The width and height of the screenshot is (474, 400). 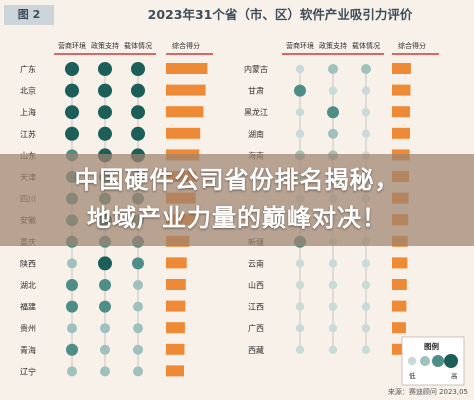 What do you see at coordinates (412, 375) in the screenshot?
I see `legend-low-label: 低` at bounding box center [412, 375].